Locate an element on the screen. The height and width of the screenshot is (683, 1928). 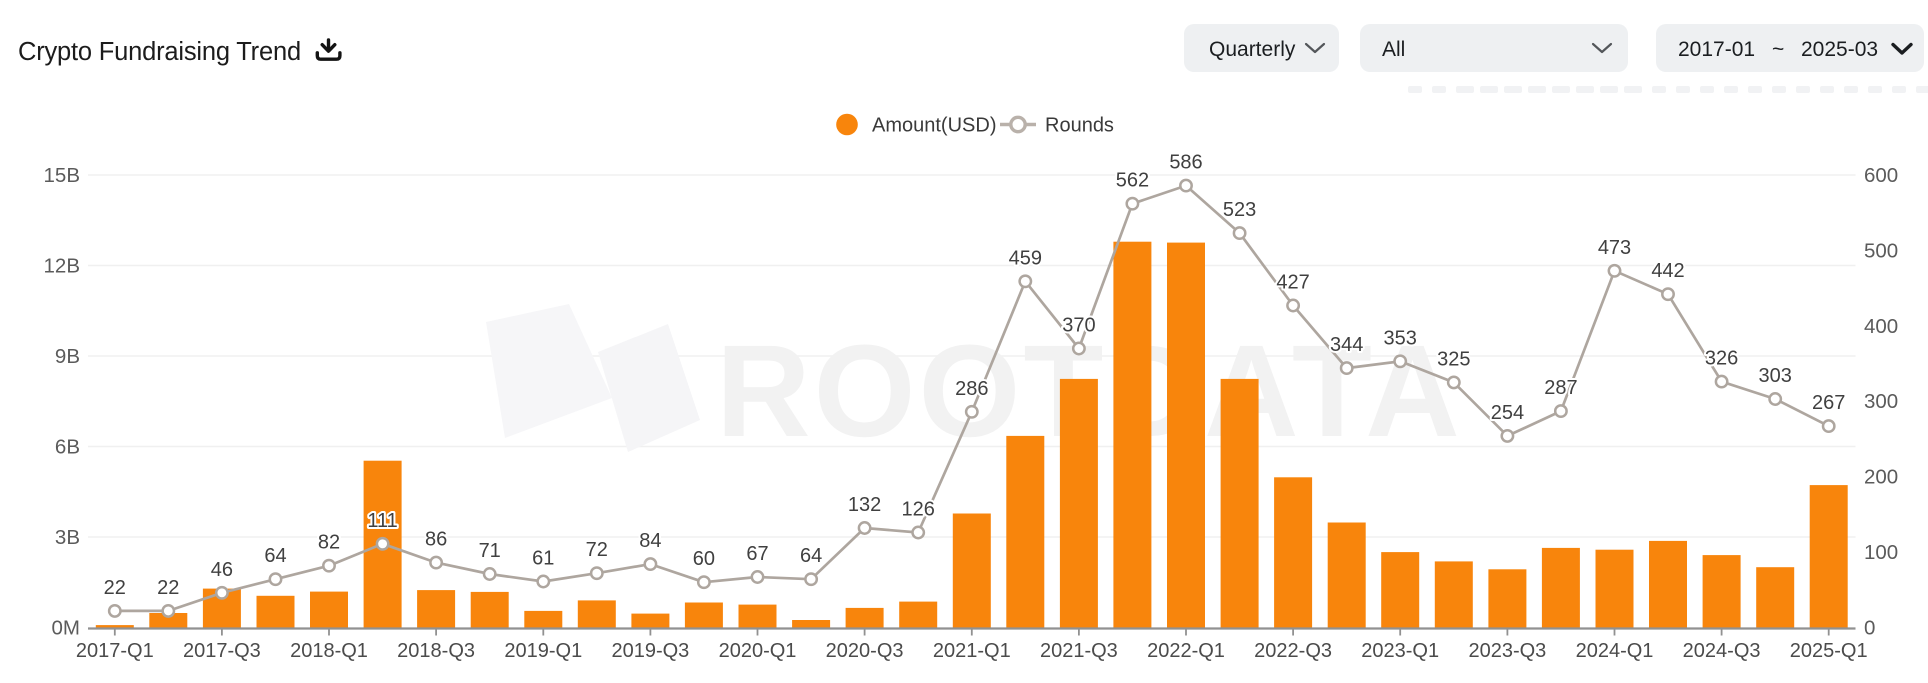
svg-text: 442 is located at coordinates (1667, 271).